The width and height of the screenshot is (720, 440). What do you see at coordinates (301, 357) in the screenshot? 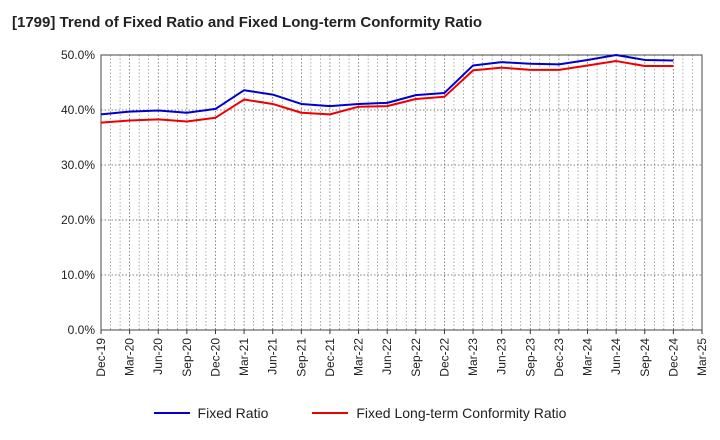
I see `x-tick-label: Sep-21` at bounding box center [301, 357].